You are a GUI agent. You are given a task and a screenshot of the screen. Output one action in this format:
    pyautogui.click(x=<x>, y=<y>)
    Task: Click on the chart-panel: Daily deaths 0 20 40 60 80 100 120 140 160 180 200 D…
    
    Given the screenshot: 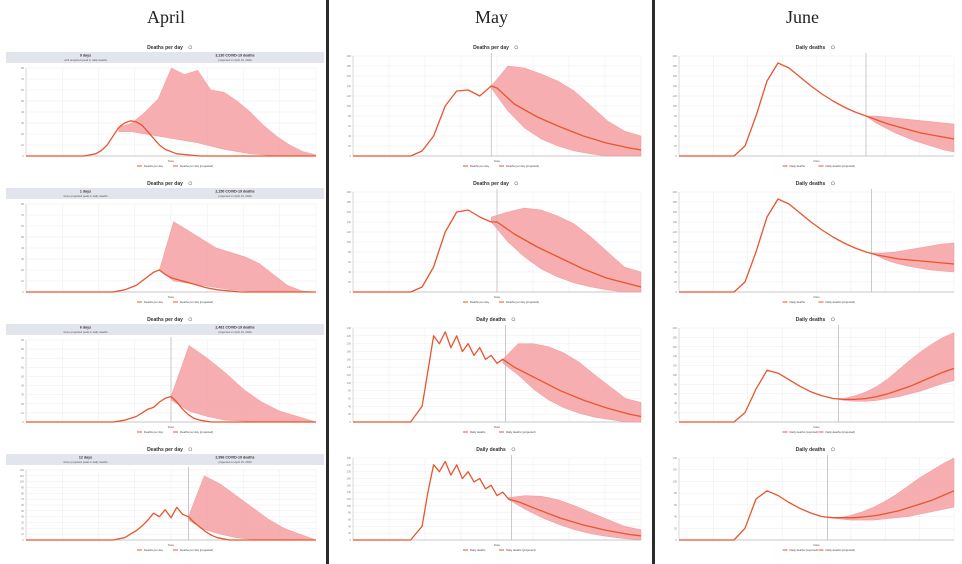 What is the action you would take?
    pyautogui.click(x=814, y=242)
    